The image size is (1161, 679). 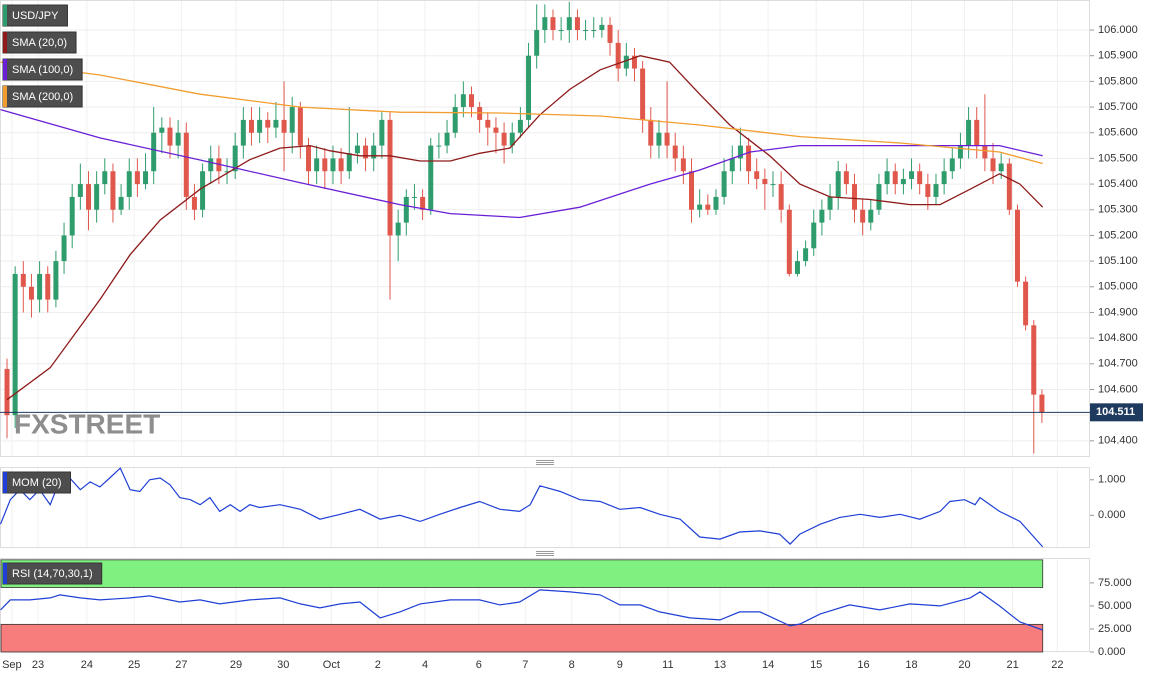 What do you see at coordinates (1118, 210) in the screenshot?
I see `y-tick-label: 105.300` at bounding box center [1118, 210].